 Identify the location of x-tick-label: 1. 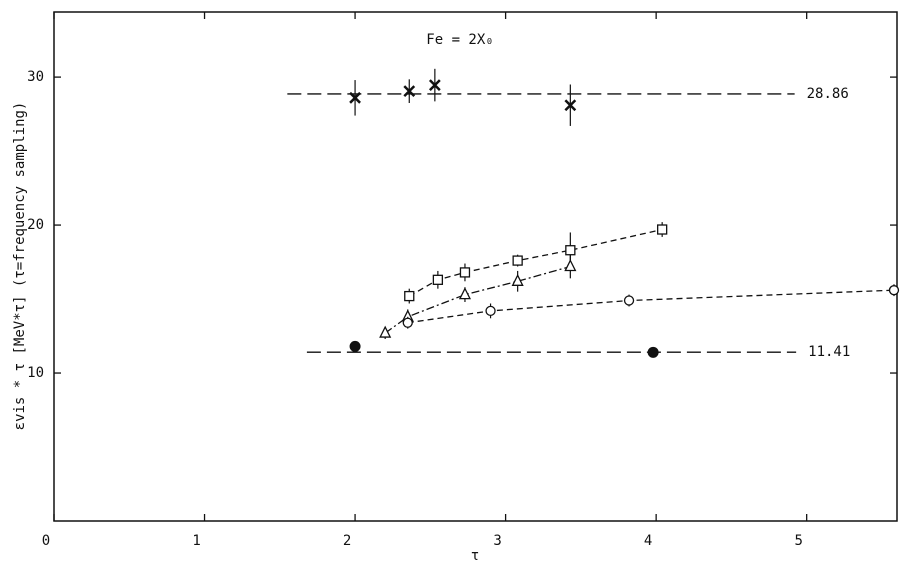
(196, 541).